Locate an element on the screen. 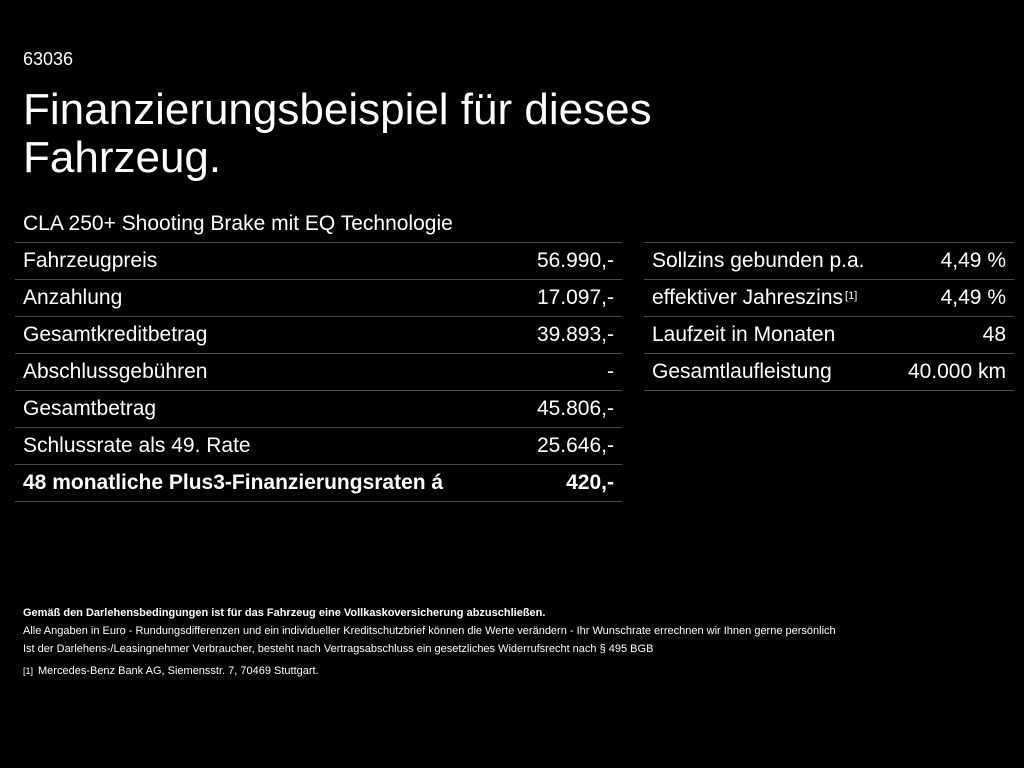 This screenshot has width=1024, height=768. row-value: 48 is located at coordinates (955, 335).